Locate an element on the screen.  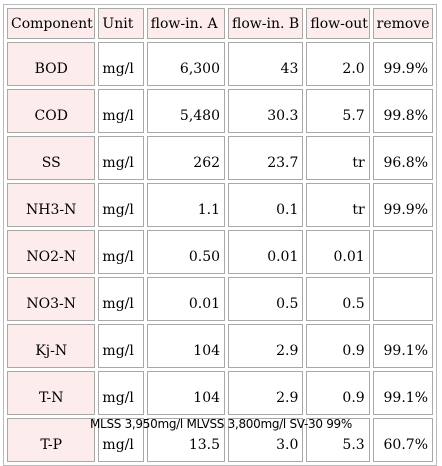
flow-in-b-cell: 23.7 is located at coordinates (266, 158).